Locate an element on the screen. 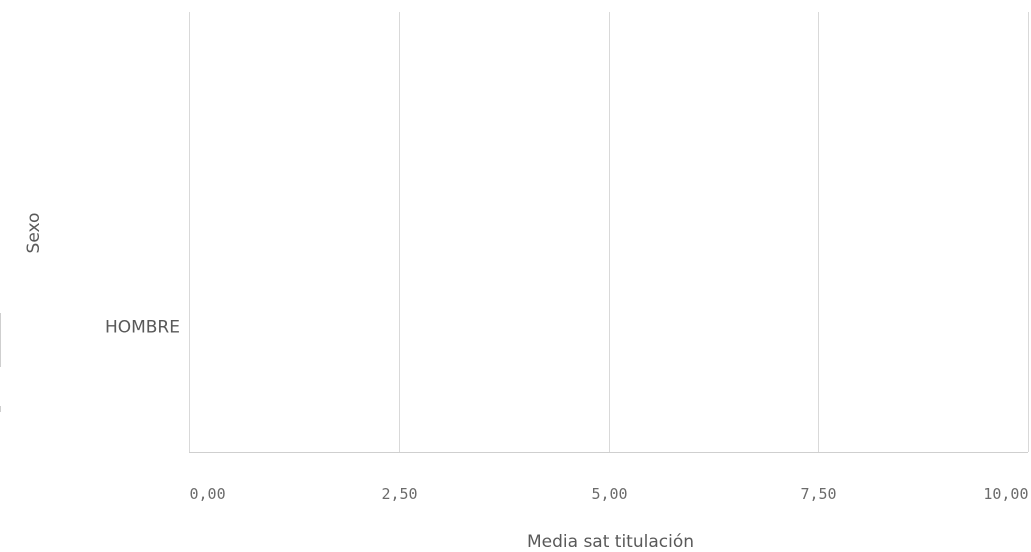 Image resolution: width=1031 pixels, height=552 pixels. y-axis-title: Sexo is located at coordinates (34, 233).